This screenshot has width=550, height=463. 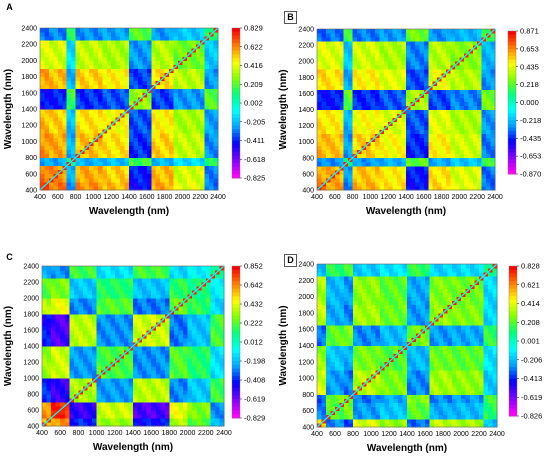 What do you see at coordinates (29, 77) in the screenshot?
I see `y-tick-label: 1800` at bounding box center [29, 77].